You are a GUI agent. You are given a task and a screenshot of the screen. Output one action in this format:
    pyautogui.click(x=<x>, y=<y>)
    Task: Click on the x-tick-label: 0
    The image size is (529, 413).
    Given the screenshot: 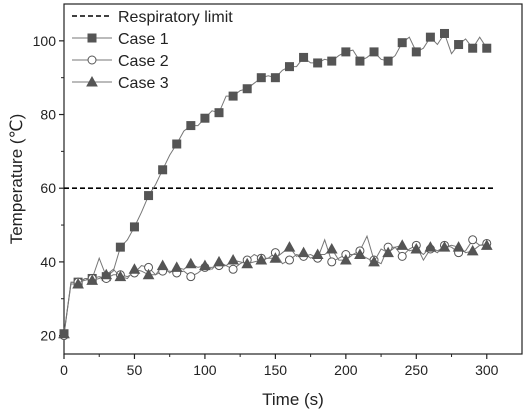 What is the action you would take?
    pyautogui.click(x=64, y=370)
    